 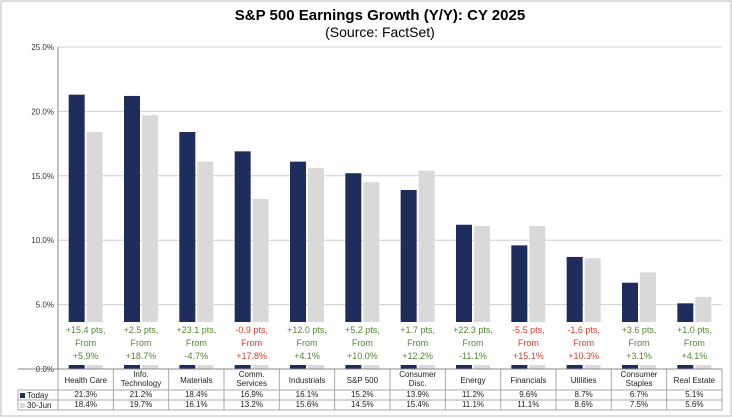 What do you see at coordinates (639, 404) in the screenshot?
I see `table-cell: 7.5%` at bounding box center [639, 404].